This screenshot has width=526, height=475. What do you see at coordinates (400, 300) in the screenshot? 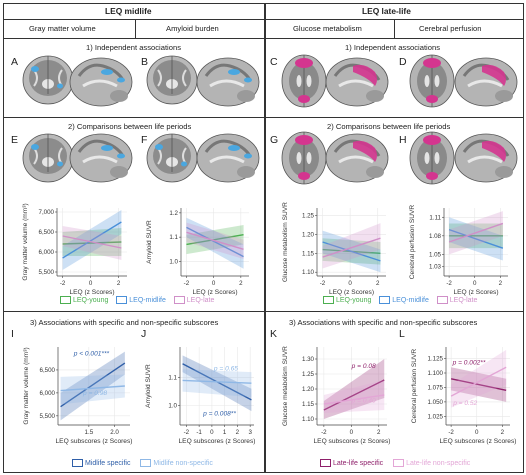
I see `legend-row2-right: LEQ-young LEQ-midlife LEQ-late` at bounding box center [400, 300].